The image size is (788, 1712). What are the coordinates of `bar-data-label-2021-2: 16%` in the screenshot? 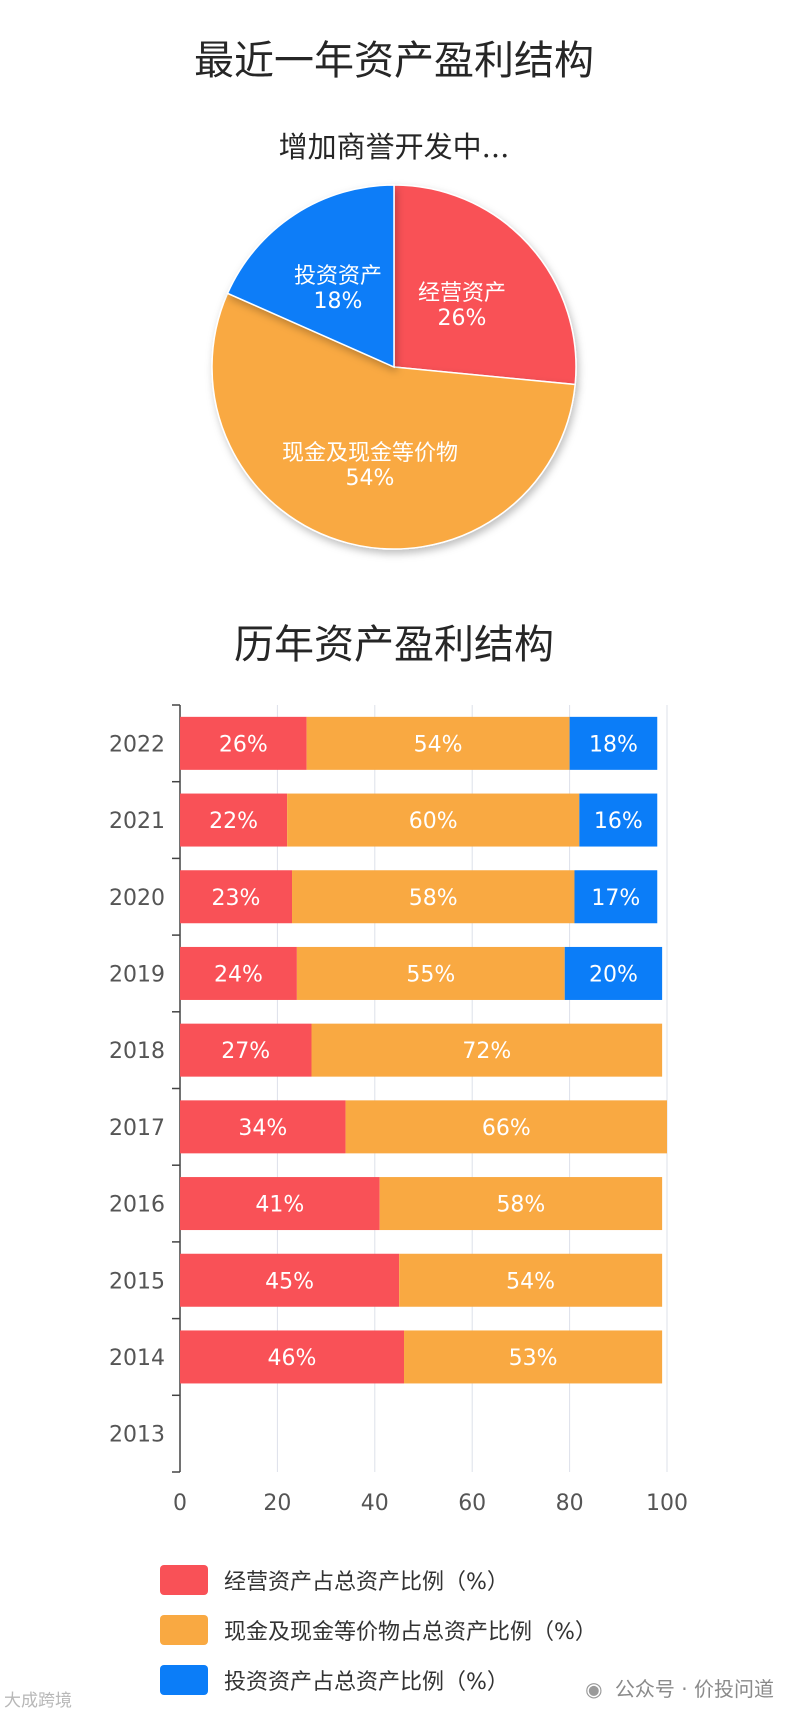 It's located at (618, 821).